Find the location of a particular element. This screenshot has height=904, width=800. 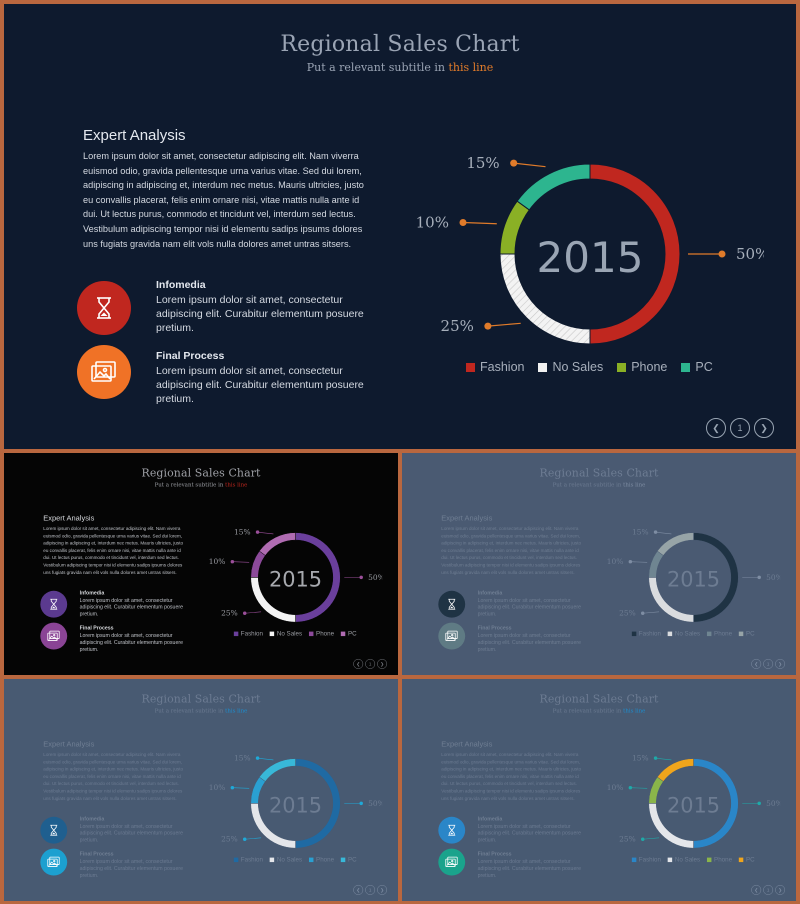

donut-segment-phone is located at coordinates (515, 227).